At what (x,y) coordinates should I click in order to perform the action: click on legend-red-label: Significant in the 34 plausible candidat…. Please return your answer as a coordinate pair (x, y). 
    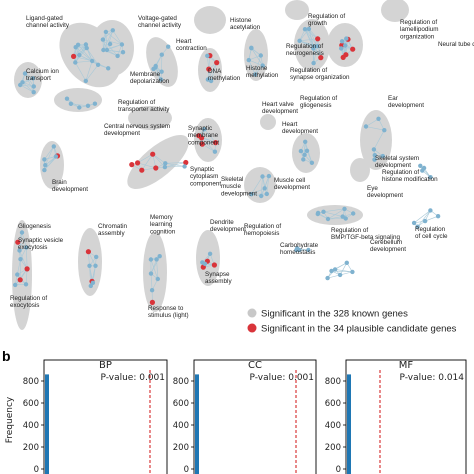
    Looking at the image, I should click on (359, 329).